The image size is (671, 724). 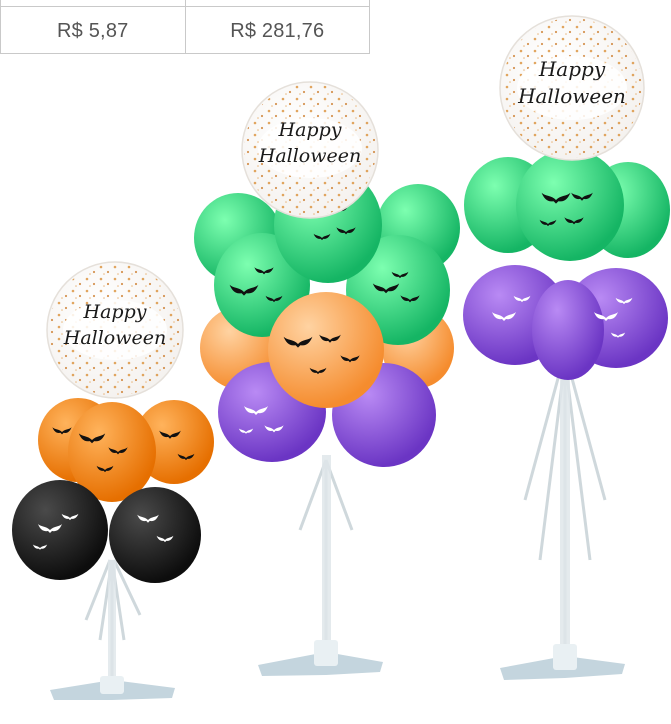 What do you see at coordinates (310, 130) in the screenshot?
I see `medium-bubble-text-happy: Happy` at bounding box center [310, 130].